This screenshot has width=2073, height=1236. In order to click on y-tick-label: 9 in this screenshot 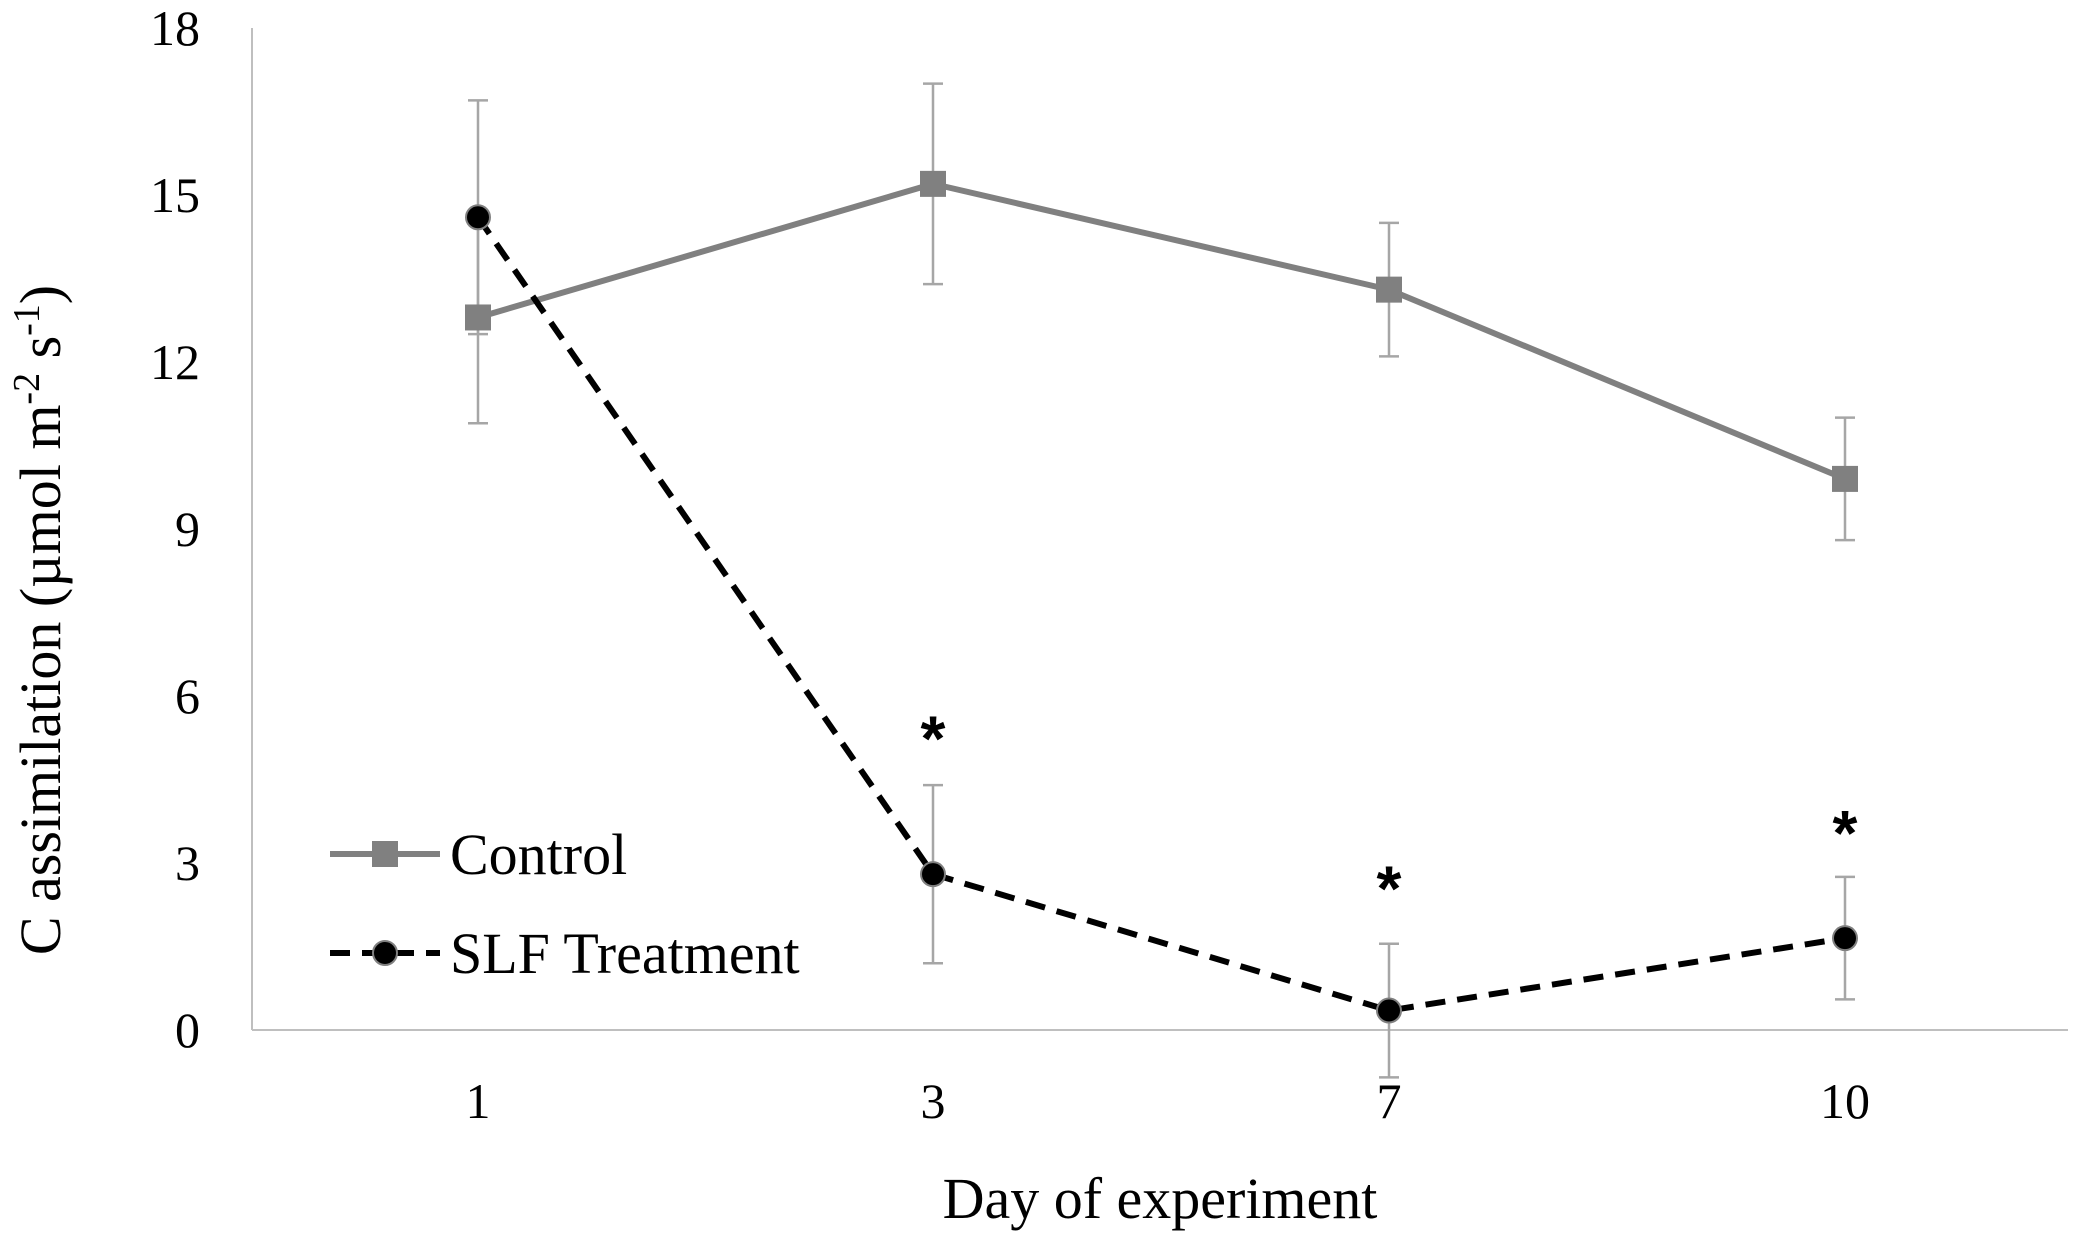, I will do `click(187, 529)`.